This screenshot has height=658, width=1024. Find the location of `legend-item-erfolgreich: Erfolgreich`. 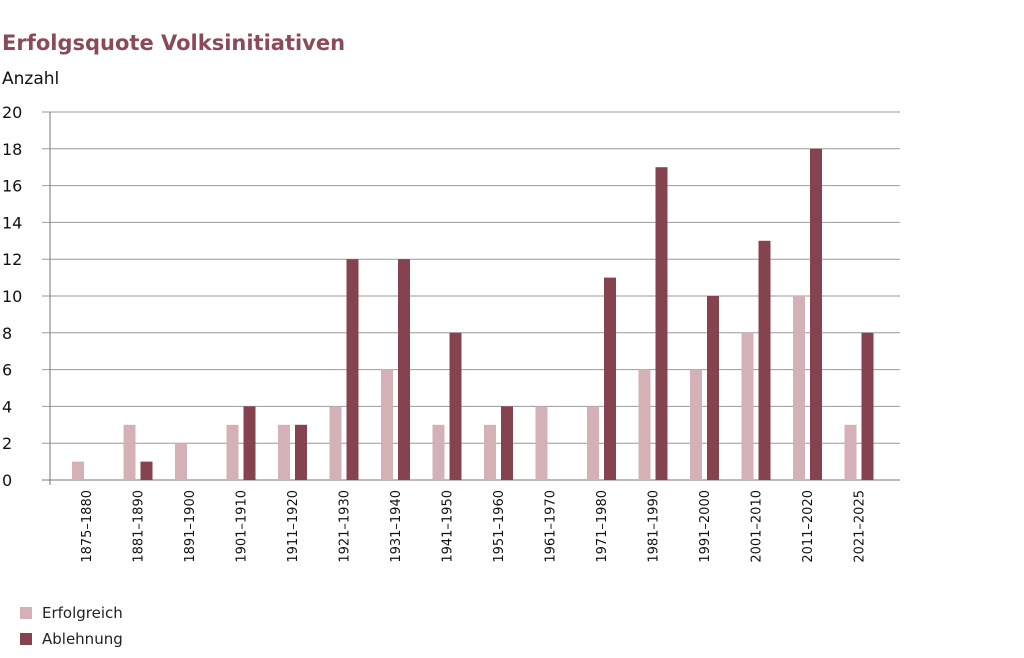

legend-item-erfolgreich: Erfolgreich is located at coordinates (71, 613).